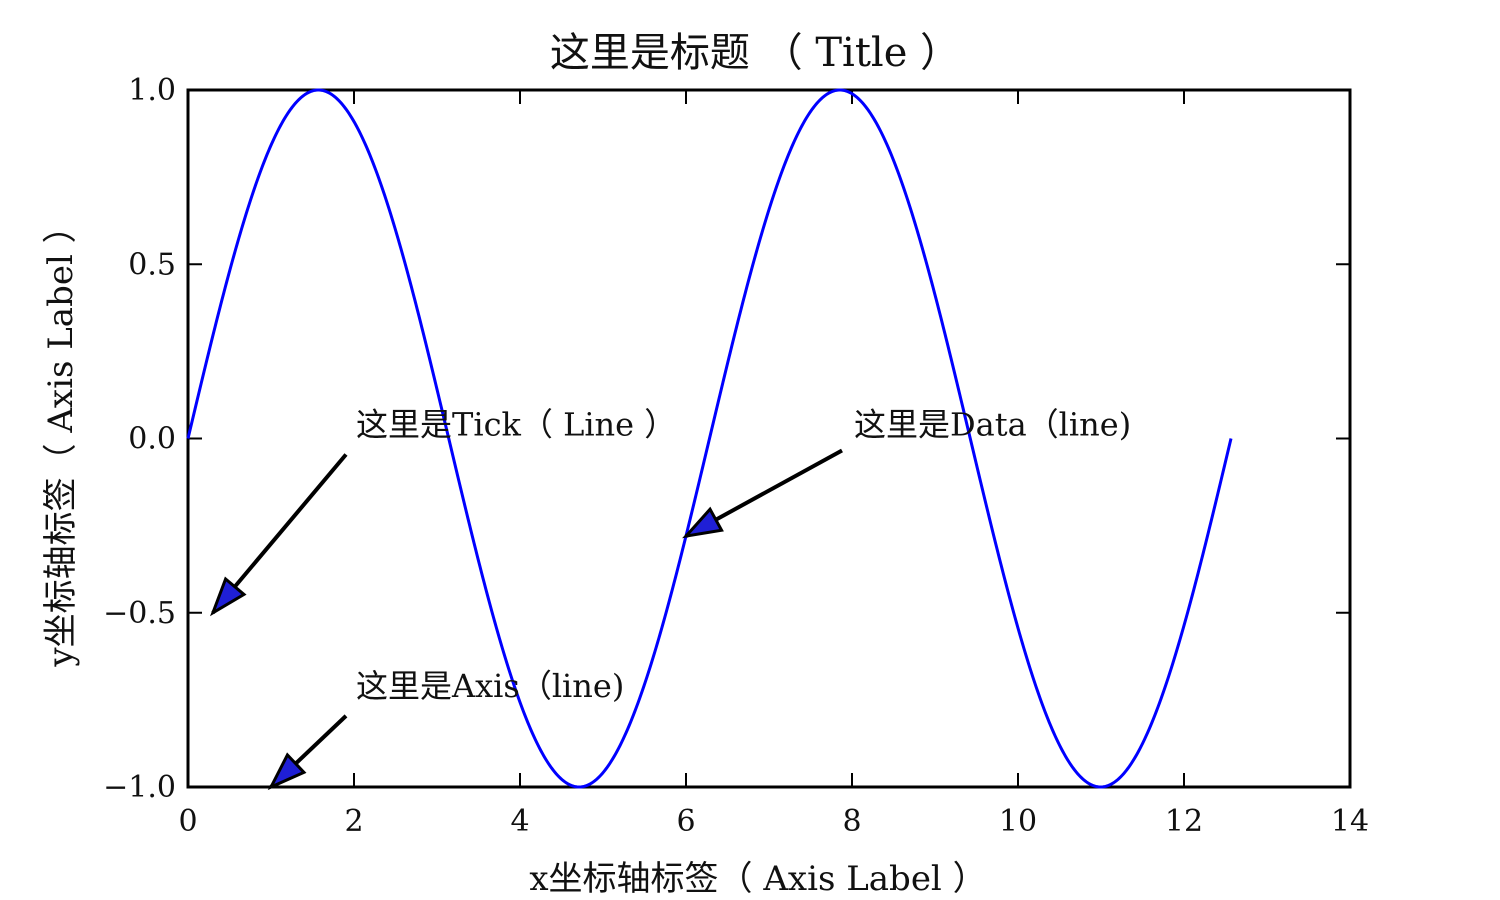  What do you see at coordinates (187, 821) in the screenshot?
I see `x-tick-label: 0` at bounding box center [187, 821].